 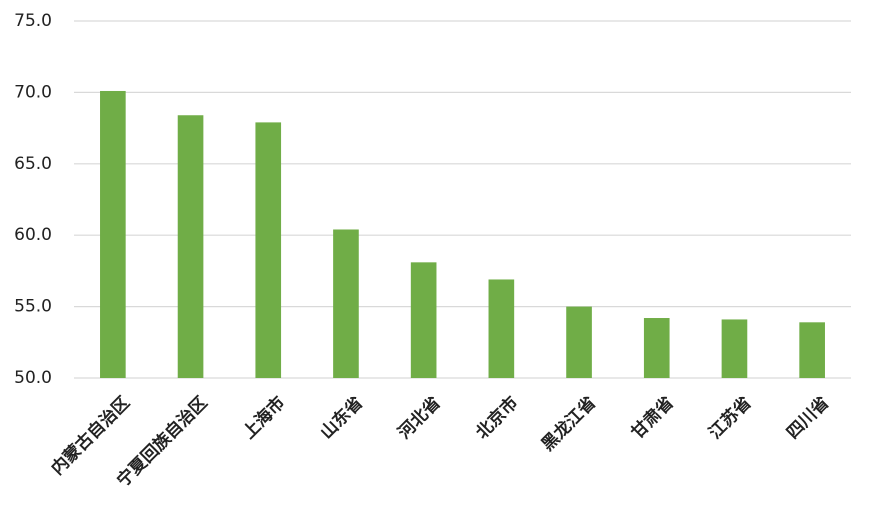 I want to click on x-tick-label: 四川省, so click(x=807, y=417).